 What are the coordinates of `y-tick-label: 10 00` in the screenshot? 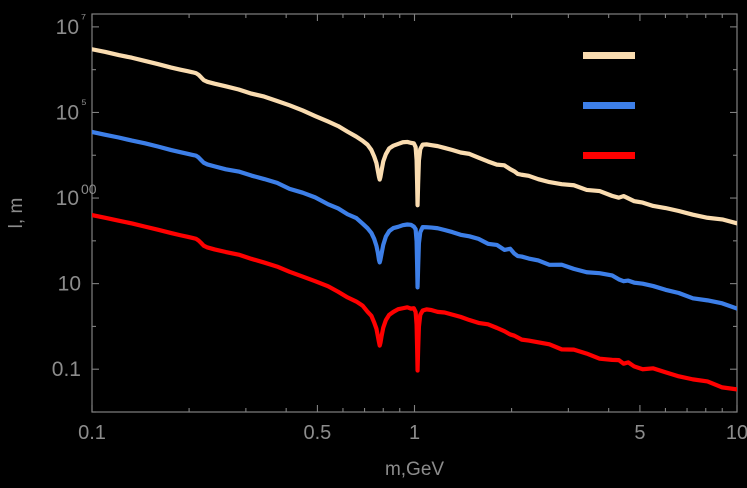 It's located at (76, 195).